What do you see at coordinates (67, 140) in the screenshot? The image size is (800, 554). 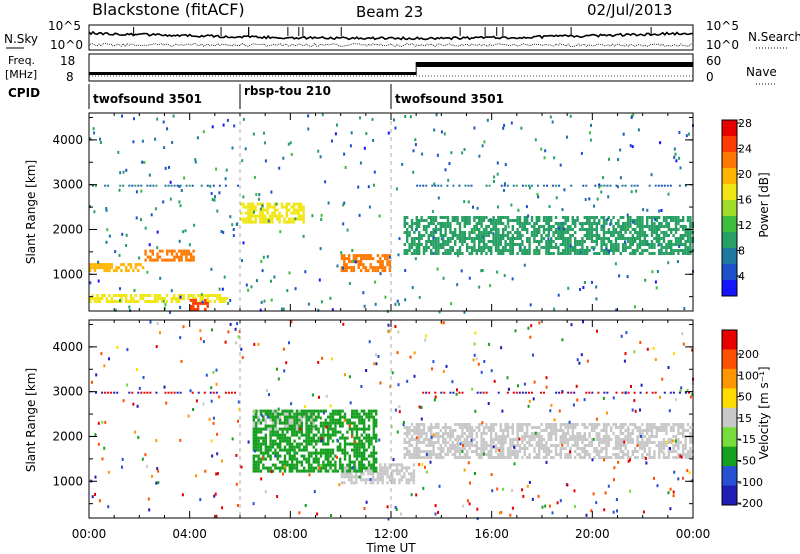 I see `y-tick-label: 4000` at bounding box center [67, 140].